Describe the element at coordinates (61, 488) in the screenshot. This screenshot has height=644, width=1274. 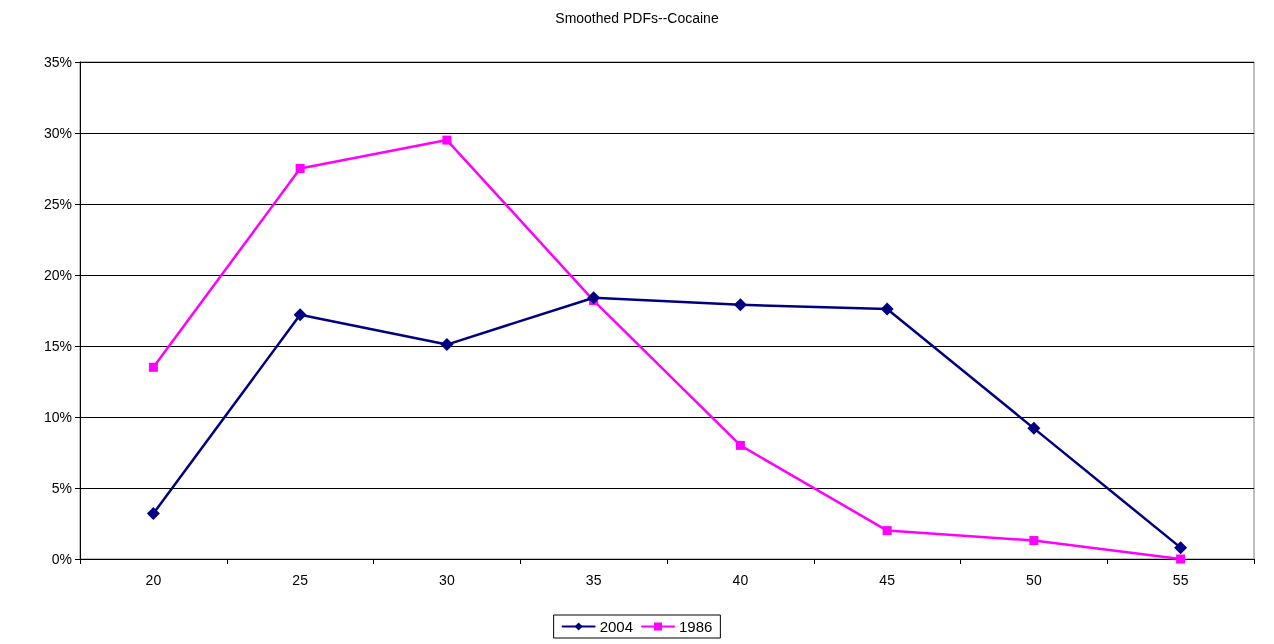
I see `y-tick-label: 5%` at that location.